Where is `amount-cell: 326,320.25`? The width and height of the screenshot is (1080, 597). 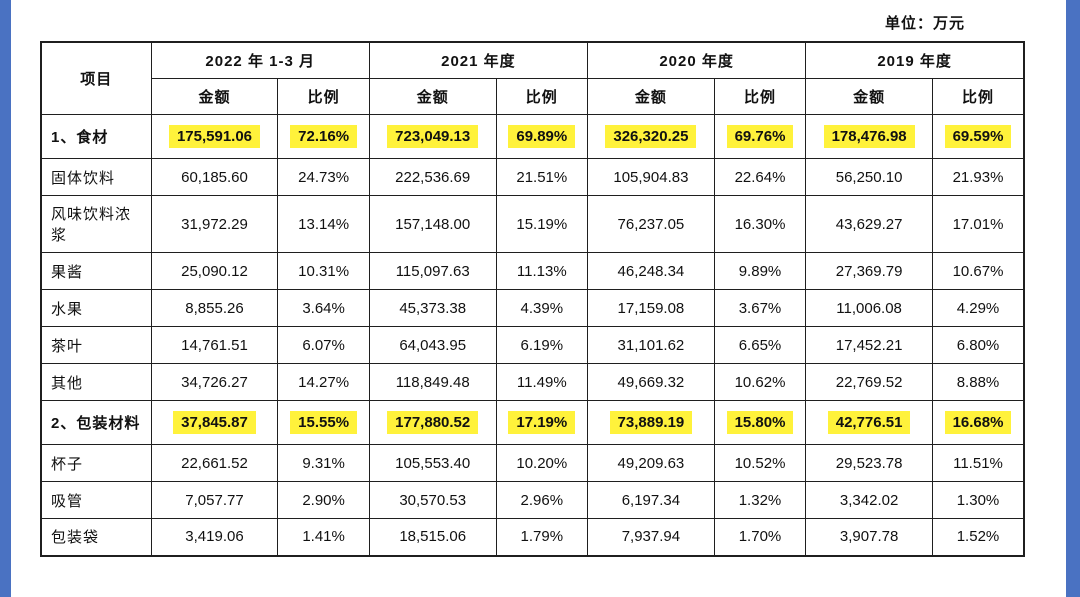 amount-cell: 326,320.25 is located at coordinates (651, 136).